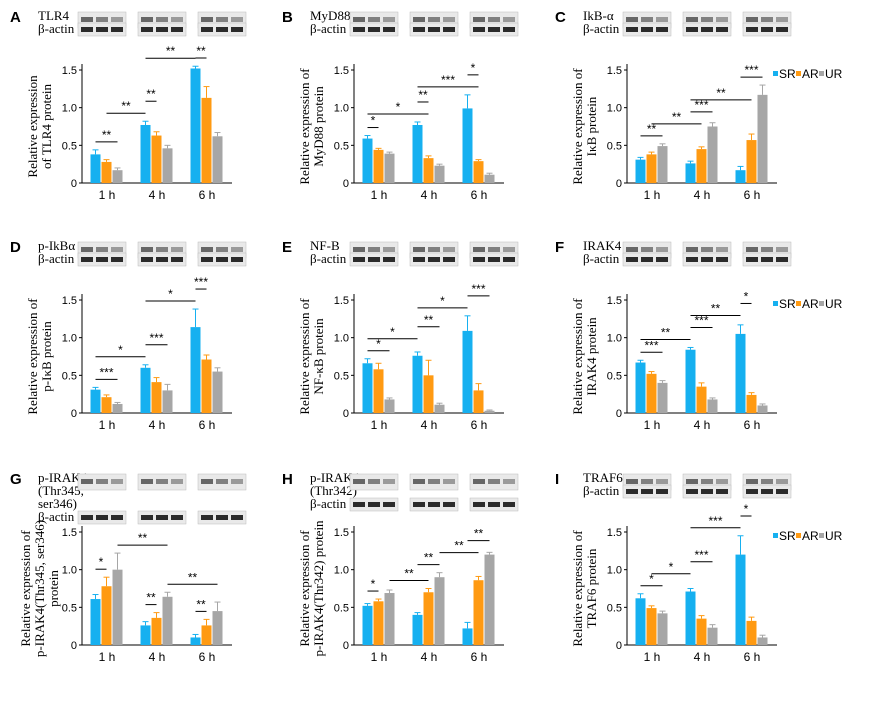 The width and height of the screenshot is (872, 703). Describe the element at coordinates (614, 376) in the screenshot. I see `y-tick-label: 0.5` at that location.